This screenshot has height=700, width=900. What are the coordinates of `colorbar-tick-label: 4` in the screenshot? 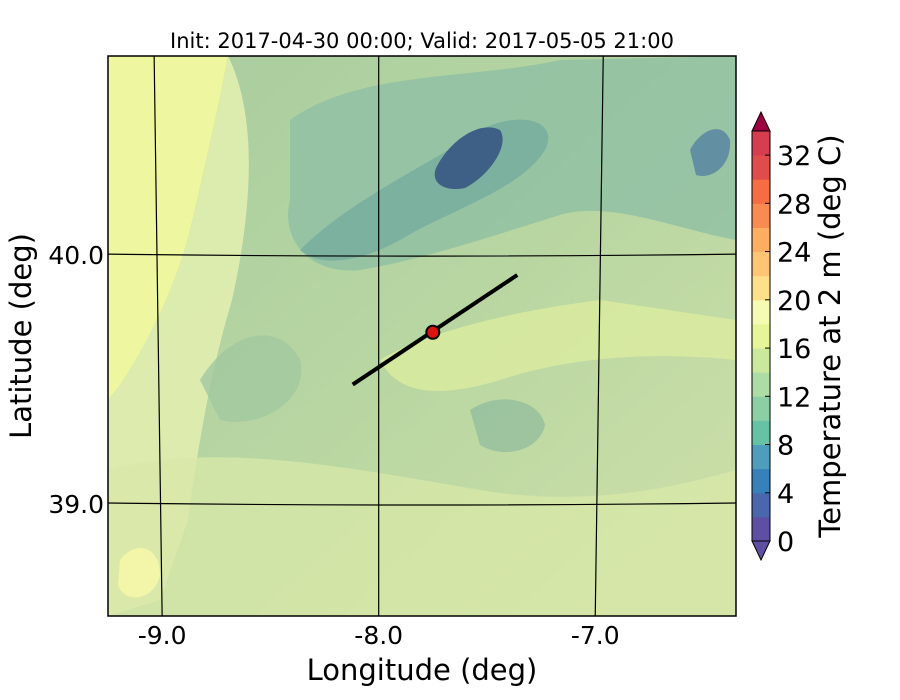 It's located at (785, 494).